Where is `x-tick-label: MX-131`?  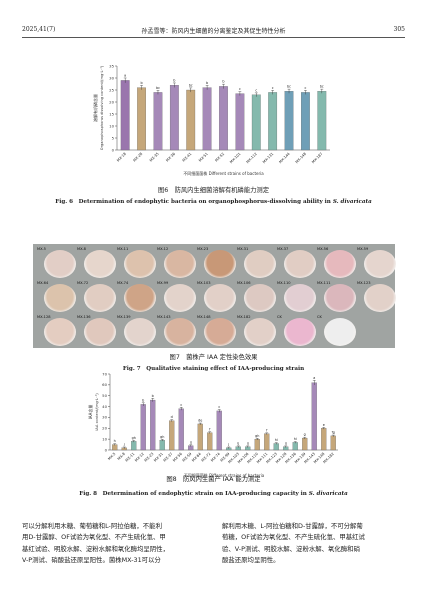
x-tick-label: MX-131 is located at coordinates (268, 158).